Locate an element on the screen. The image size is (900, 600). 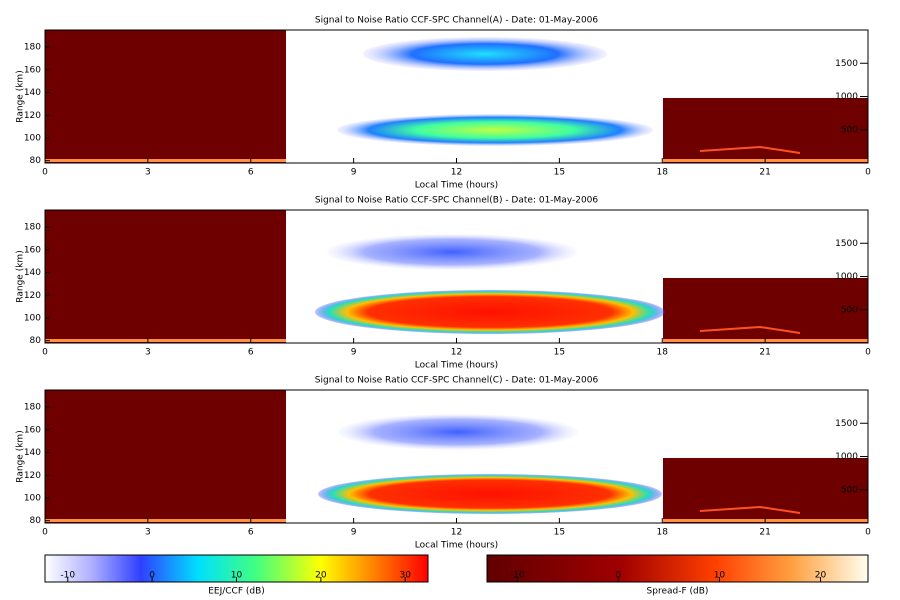
colorbar-label: Spread-F (dB) is located at coordinates (678, 592).